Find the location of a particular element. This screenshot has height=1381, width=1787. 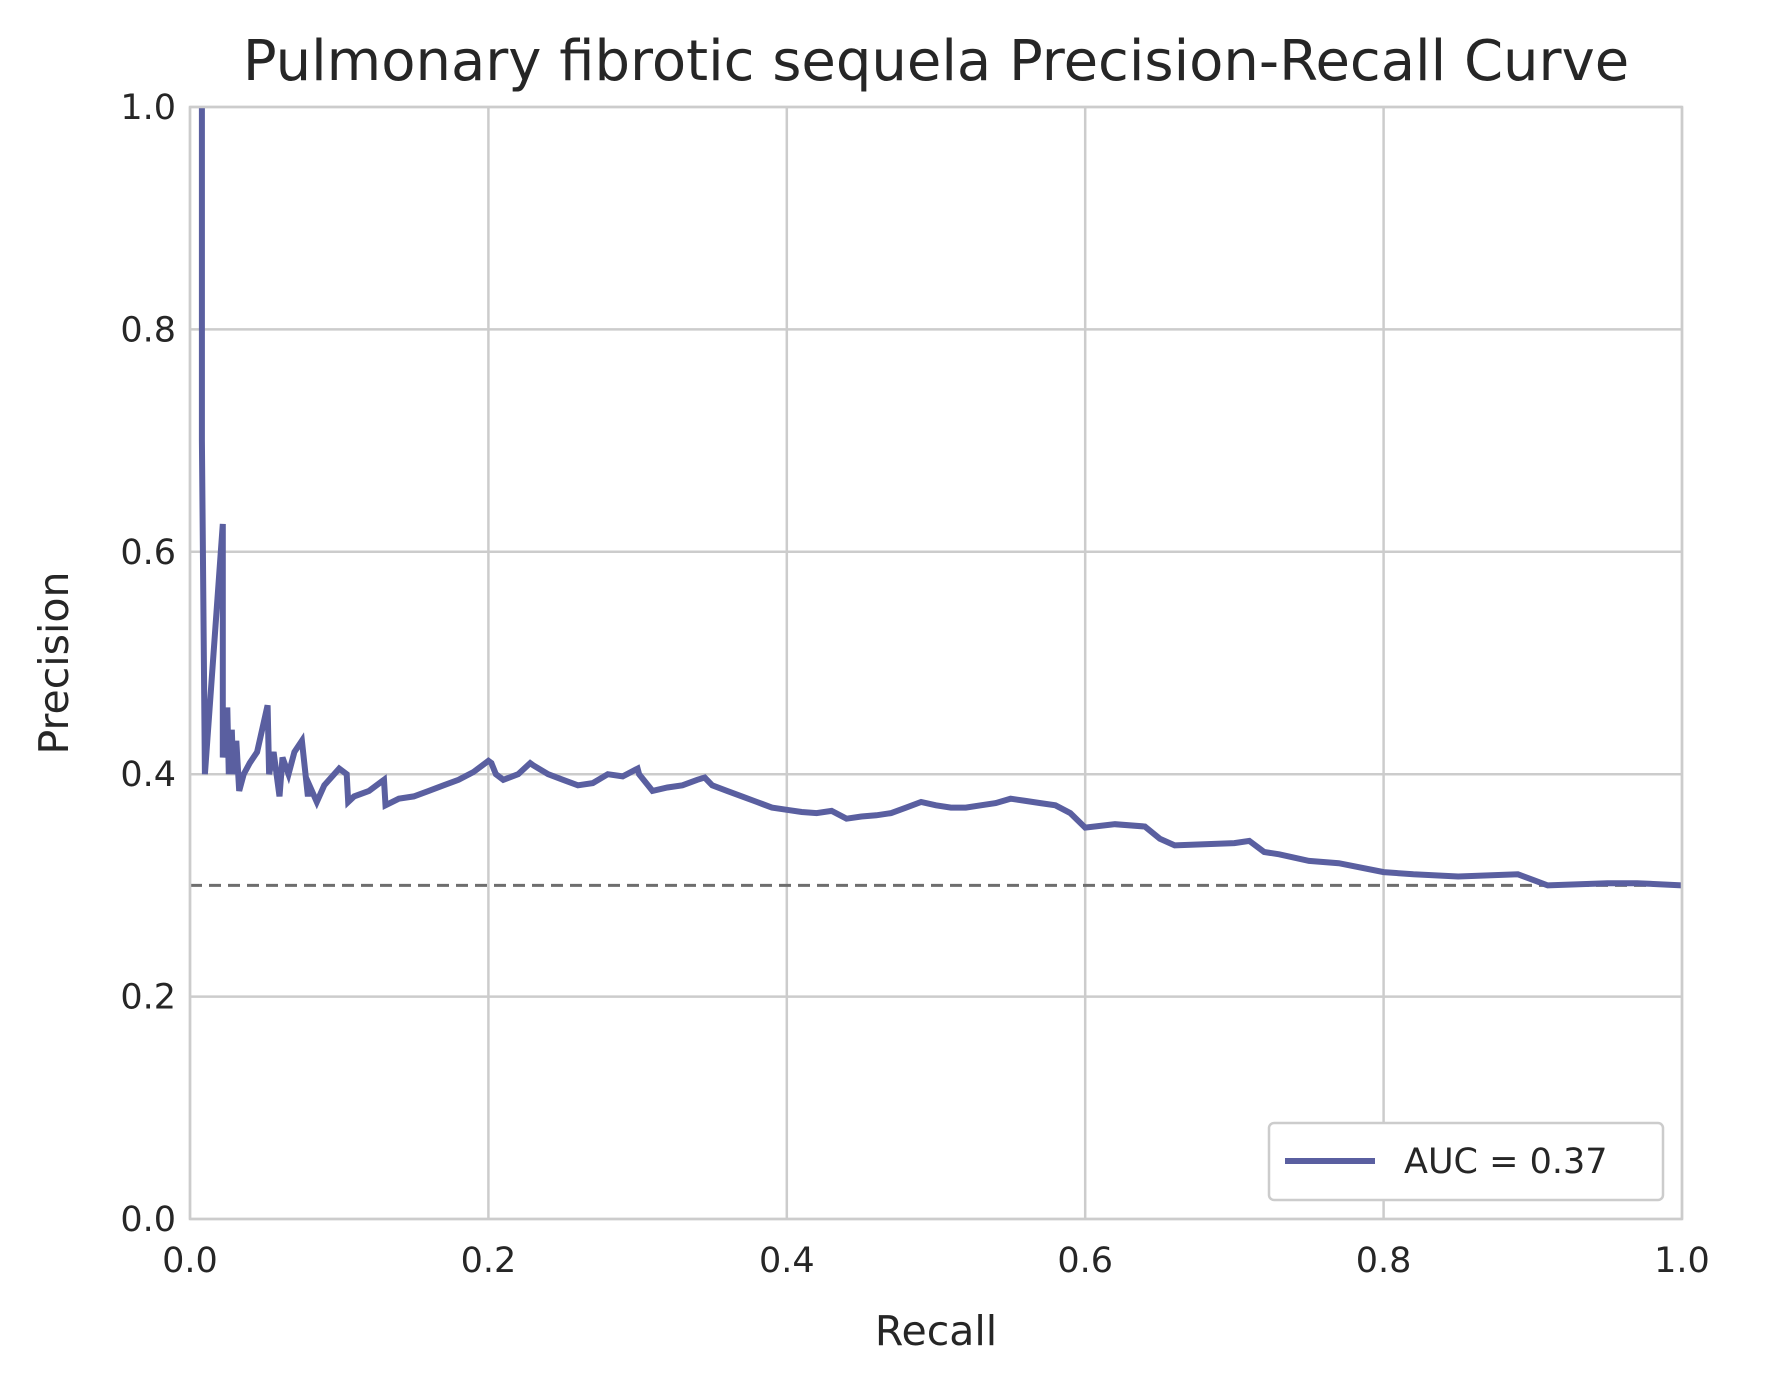

x-tick-labels: 0.0 0.2 0.4 0.6 0.8 1.0 is located at coordinates (936, 1261).